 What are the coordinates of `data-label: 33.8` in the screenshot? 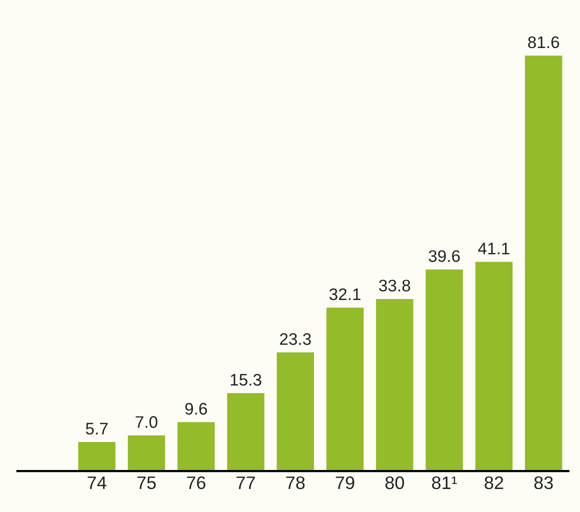 It's located at (394, 286).